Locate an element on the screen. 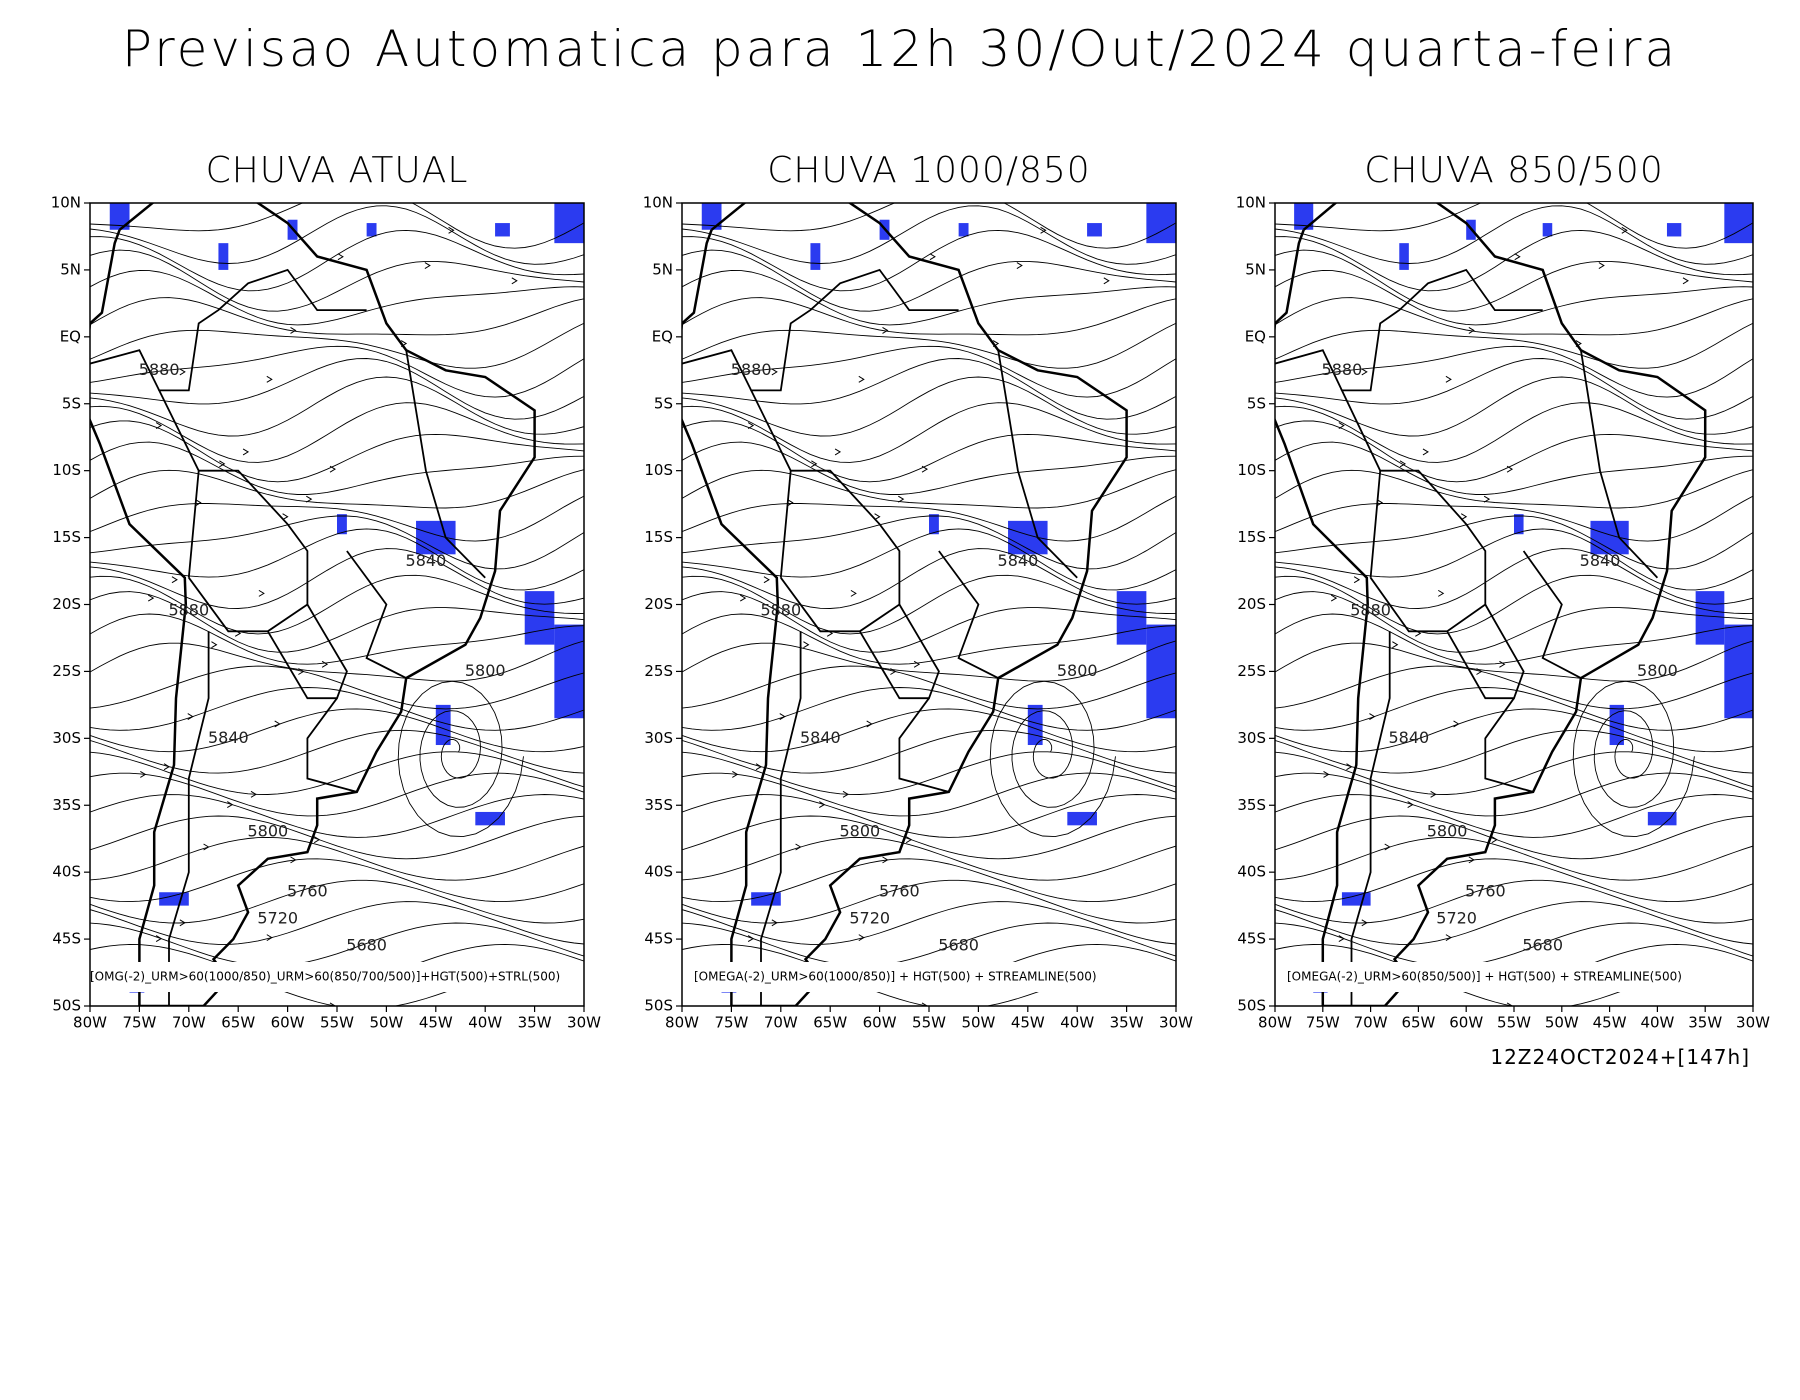  coastline is located at coordinates (313, 604).